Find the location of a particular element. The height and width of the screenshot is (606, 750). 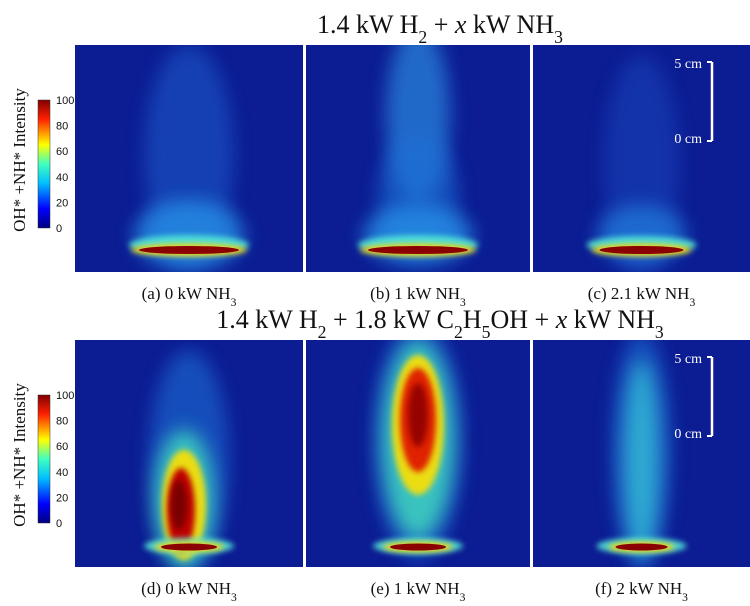

row-title: 1.4 kW H2 + 1.8 kW C2H5OH + x kW NH3 is located at coordinates (440, 323).